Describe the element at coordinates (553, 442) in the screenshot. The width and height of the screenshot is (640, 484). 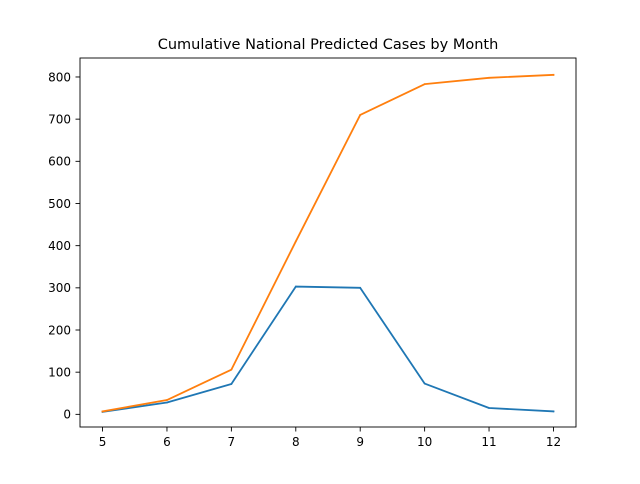
I see `x-tick-label: 12` at that location.